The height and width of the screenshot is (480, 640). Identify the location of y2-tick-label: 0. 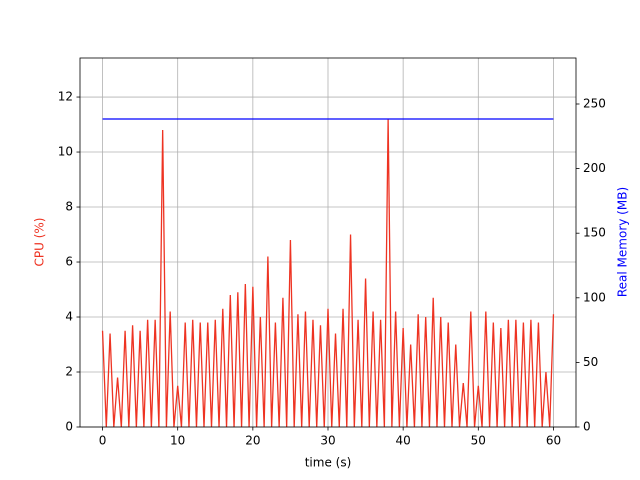
(587, 427).